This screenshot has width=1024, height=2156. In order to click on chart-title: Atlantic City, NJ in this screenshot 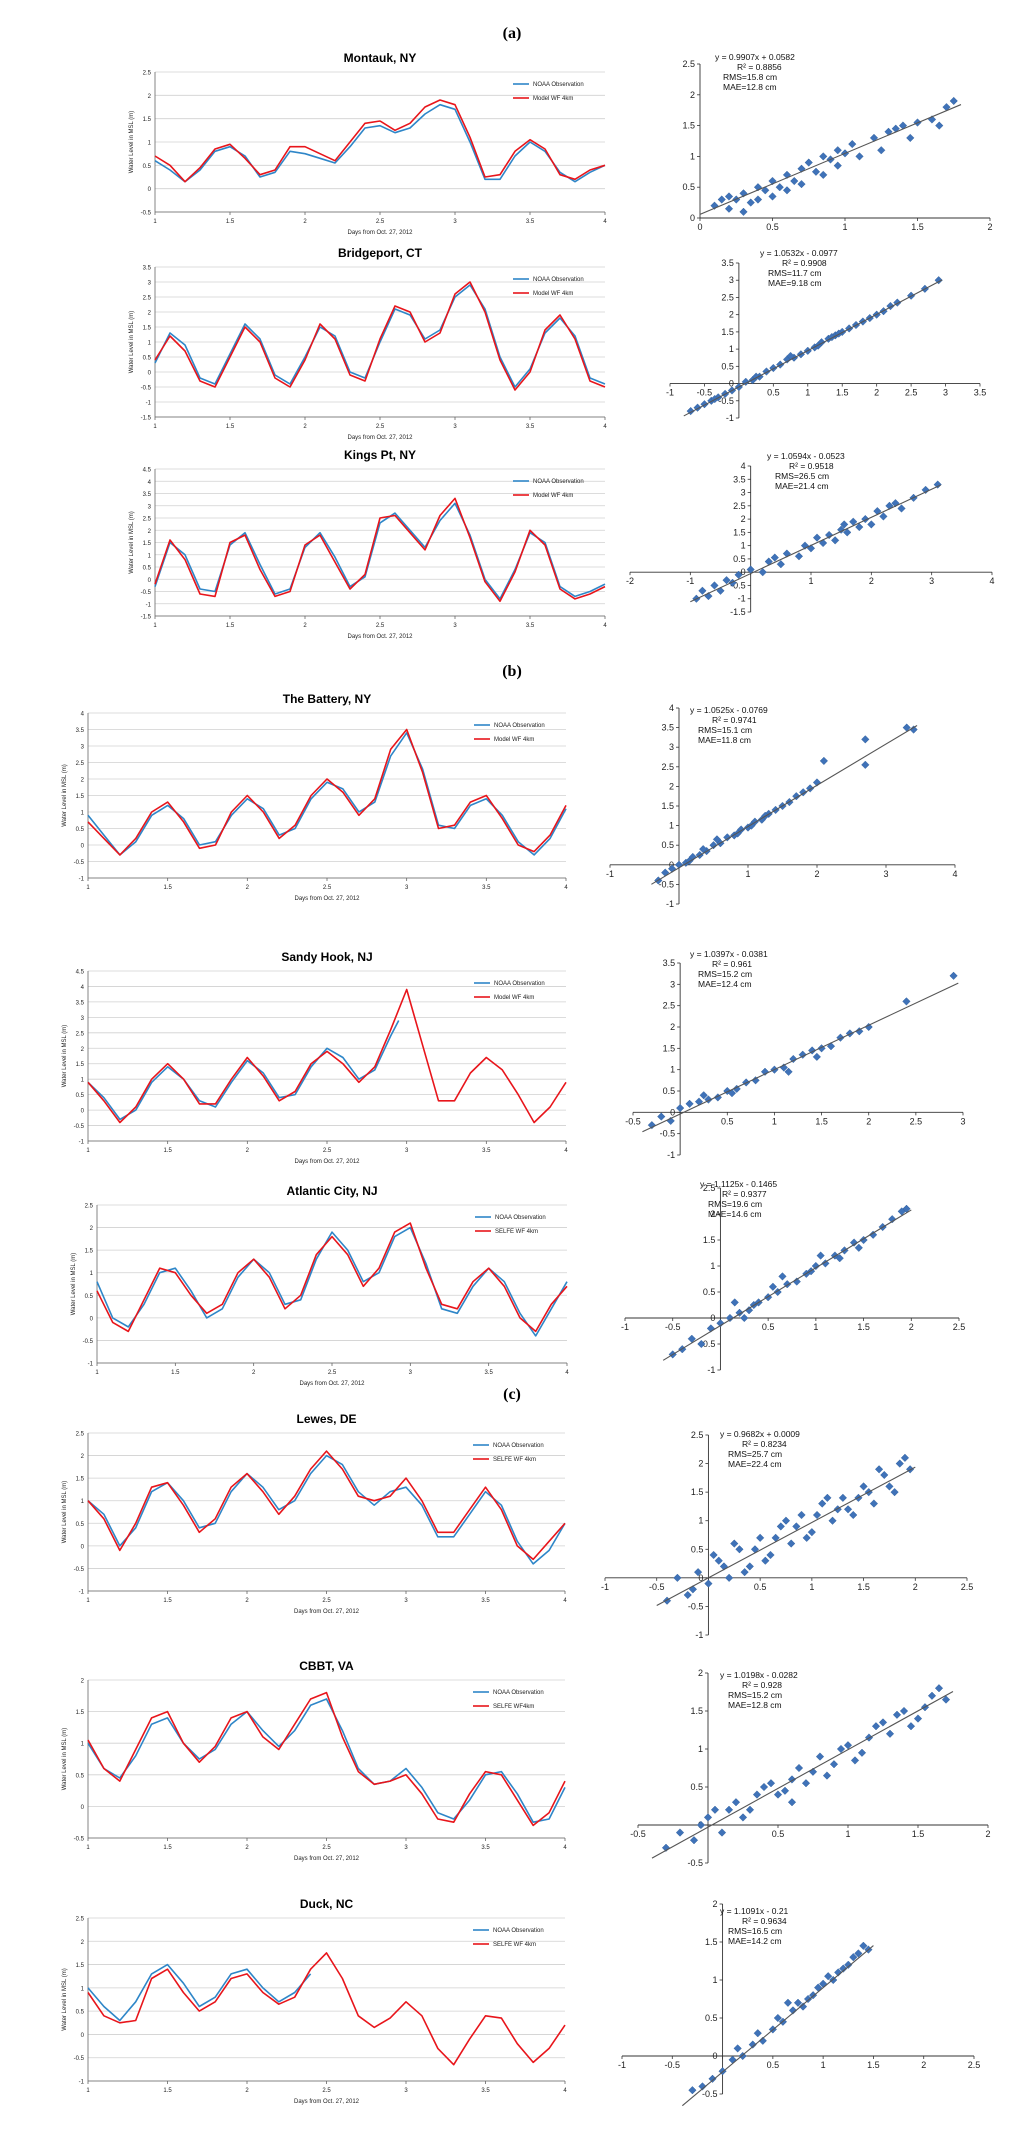, I will do `click(331, 1191)`.